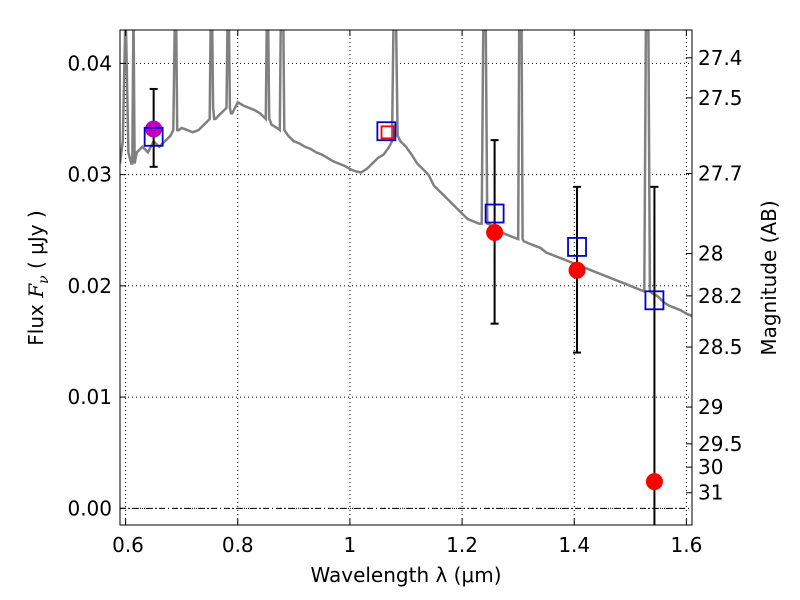  What do you see at coordinates (710, 493) in the screenshot?
I see `magnitude-tick-label: 31` at bounding box center [710, 493].